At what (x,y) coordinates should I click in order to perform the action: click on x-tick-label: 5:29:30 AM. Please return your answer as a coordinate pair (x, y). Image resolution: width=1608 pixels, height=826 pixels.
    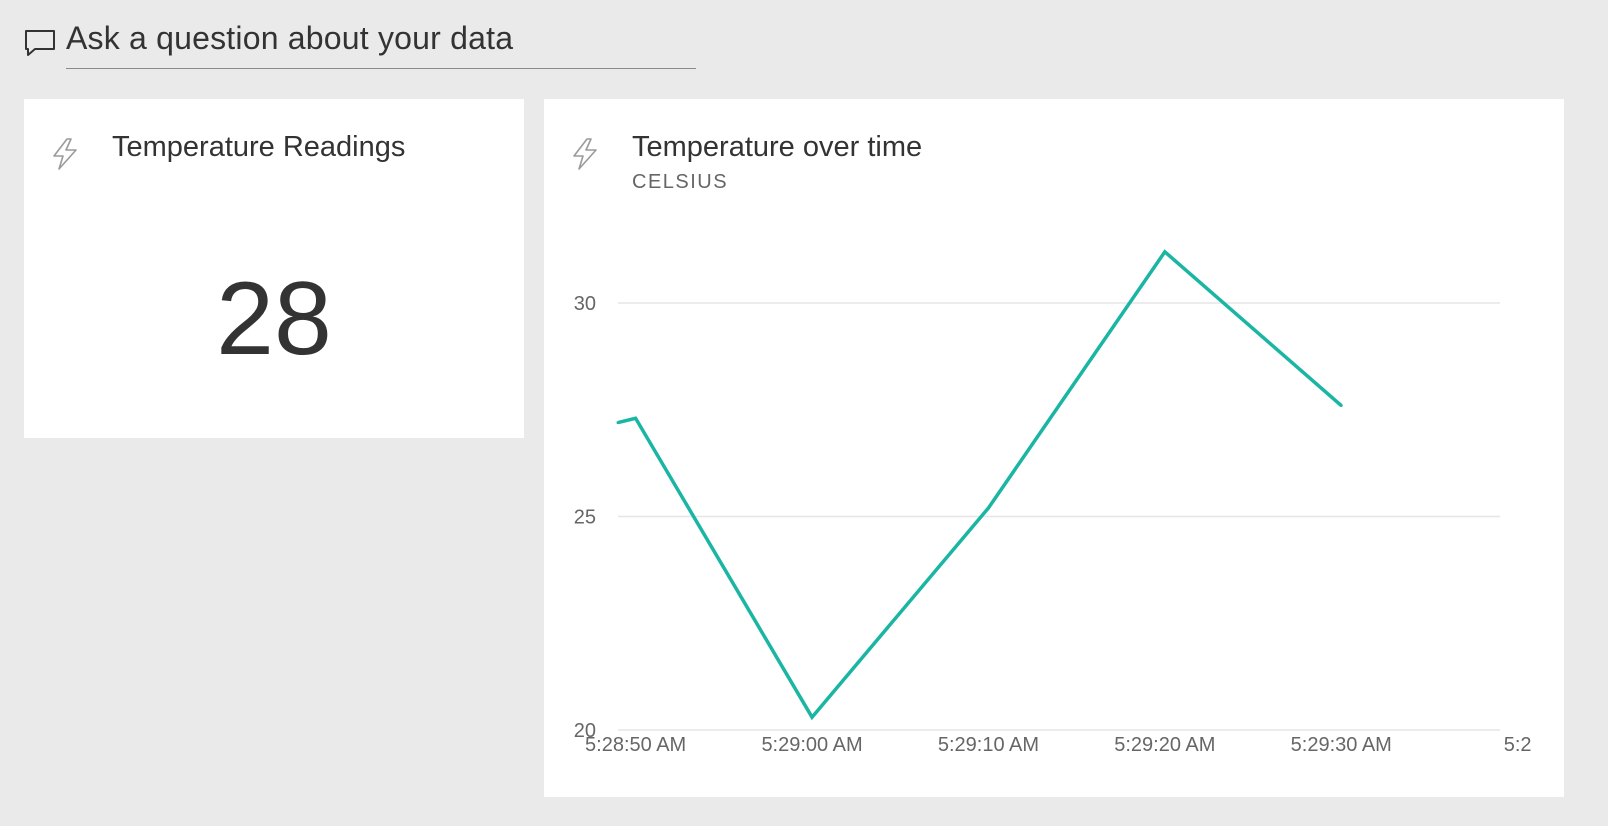
    Looking at the image, I should click on (1341, 745).